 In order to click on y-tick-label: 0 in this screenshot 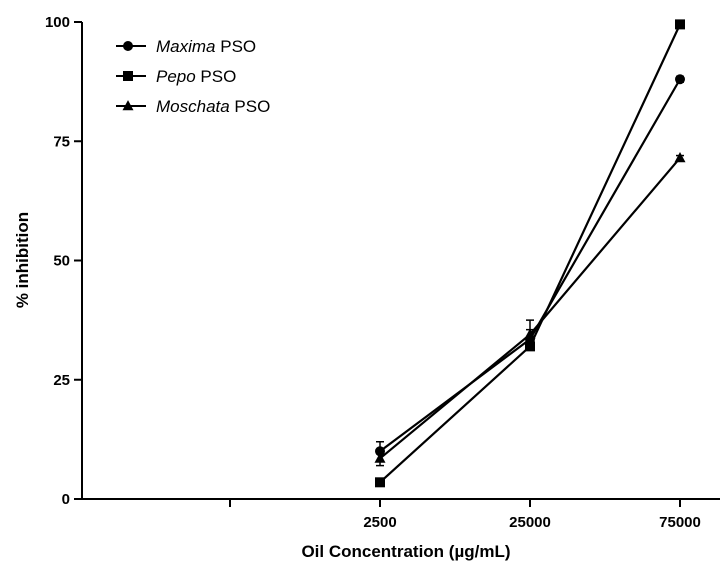, I will do `click(66, 499)`.